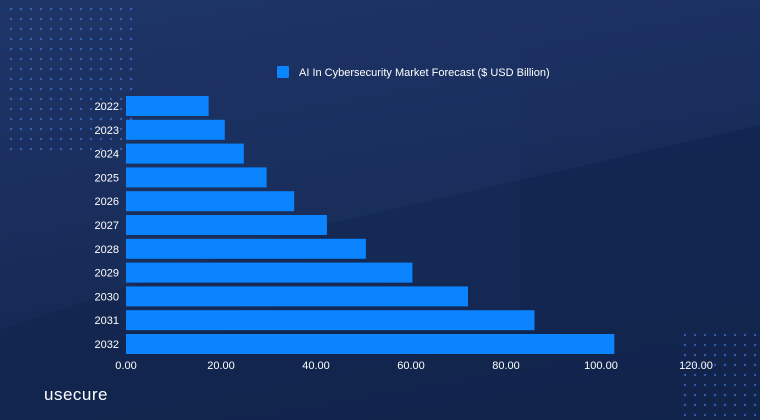 The height and width of the screenshot is (420, 760). Describe the element at coordinates (125, 366) in the screenshot. I see `x-axis-tick-label: 0.00` at that location.